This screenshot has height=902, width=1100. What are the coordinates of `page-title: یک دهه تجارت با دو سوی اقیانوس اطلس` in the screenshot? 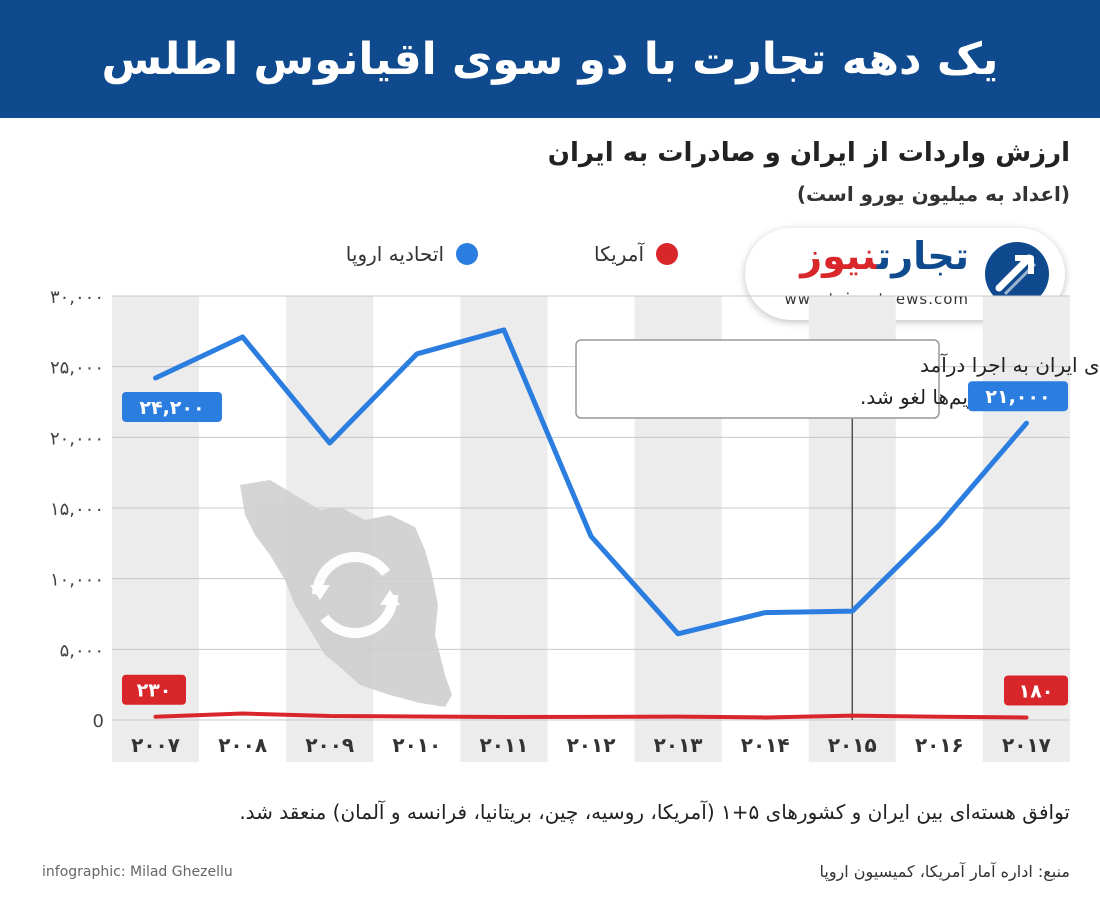 It's located at (550, 59).